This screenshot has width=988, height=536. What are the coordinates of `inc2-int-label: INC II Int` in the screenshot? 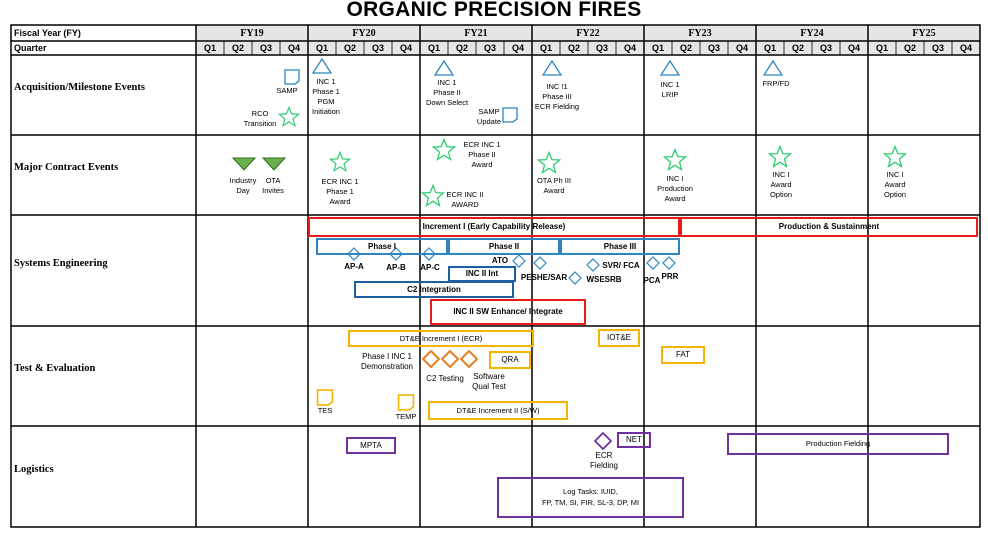 It's located at (482, 273).